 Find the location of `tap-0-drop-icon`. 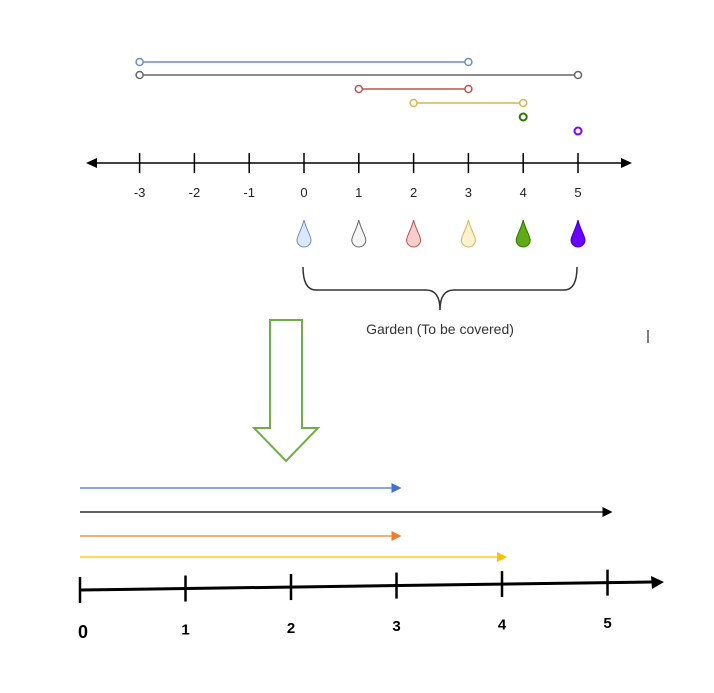

tap-0-drop-icon is located at coordinates (304, 233).